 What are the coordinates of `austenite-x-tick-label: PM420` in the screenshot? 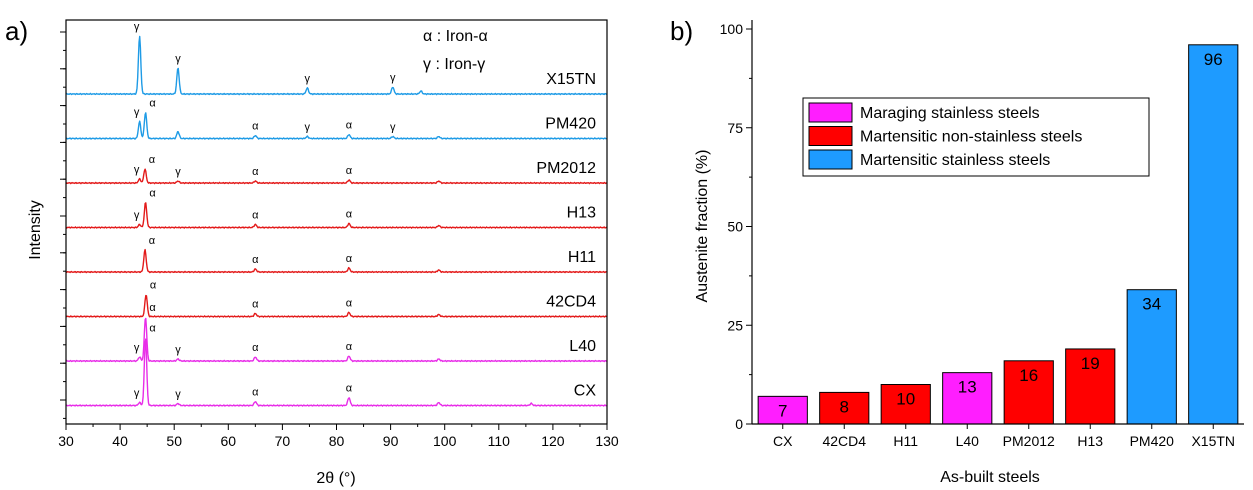 It's located at (1152, 441).